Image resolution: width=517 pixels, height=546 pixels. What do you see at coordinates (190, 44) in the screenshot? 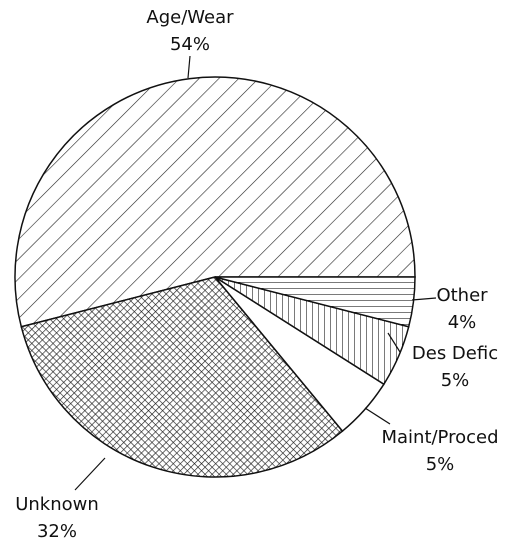
I see `slice-value-label: 54%` at bounding box center [190, 44].